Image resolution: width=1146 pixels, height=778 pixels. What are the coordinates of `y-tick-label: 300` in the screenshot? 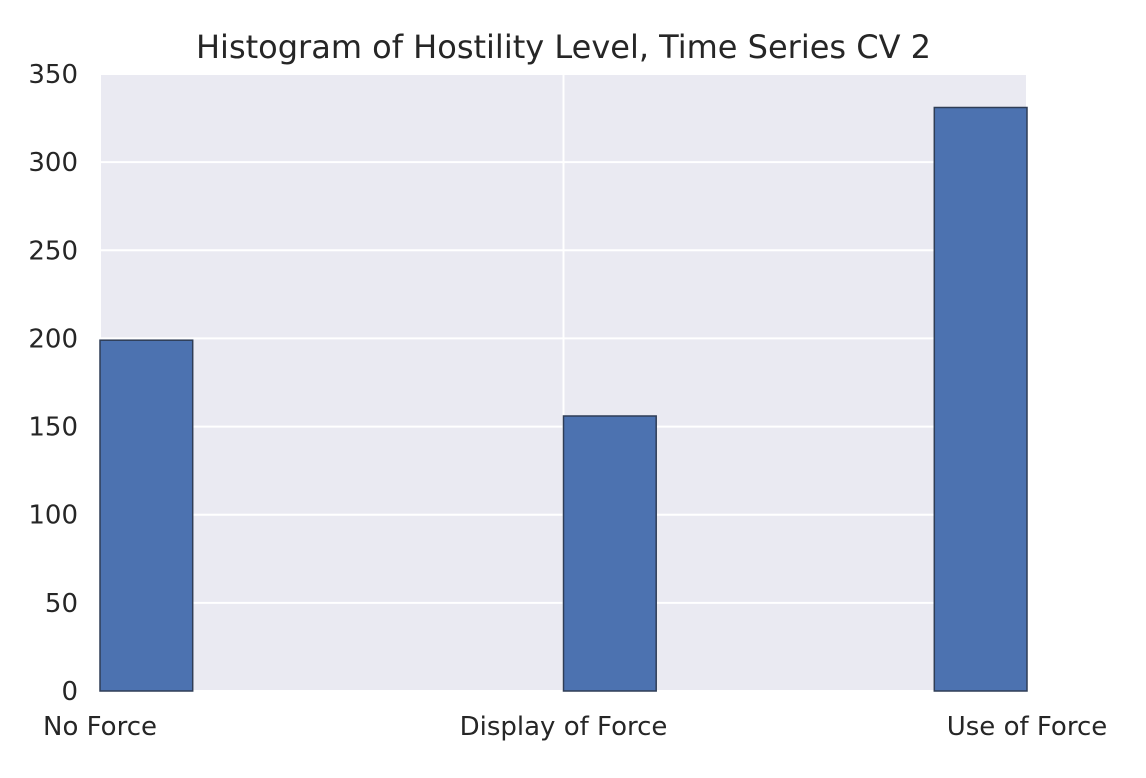 It's located at (53, 163).